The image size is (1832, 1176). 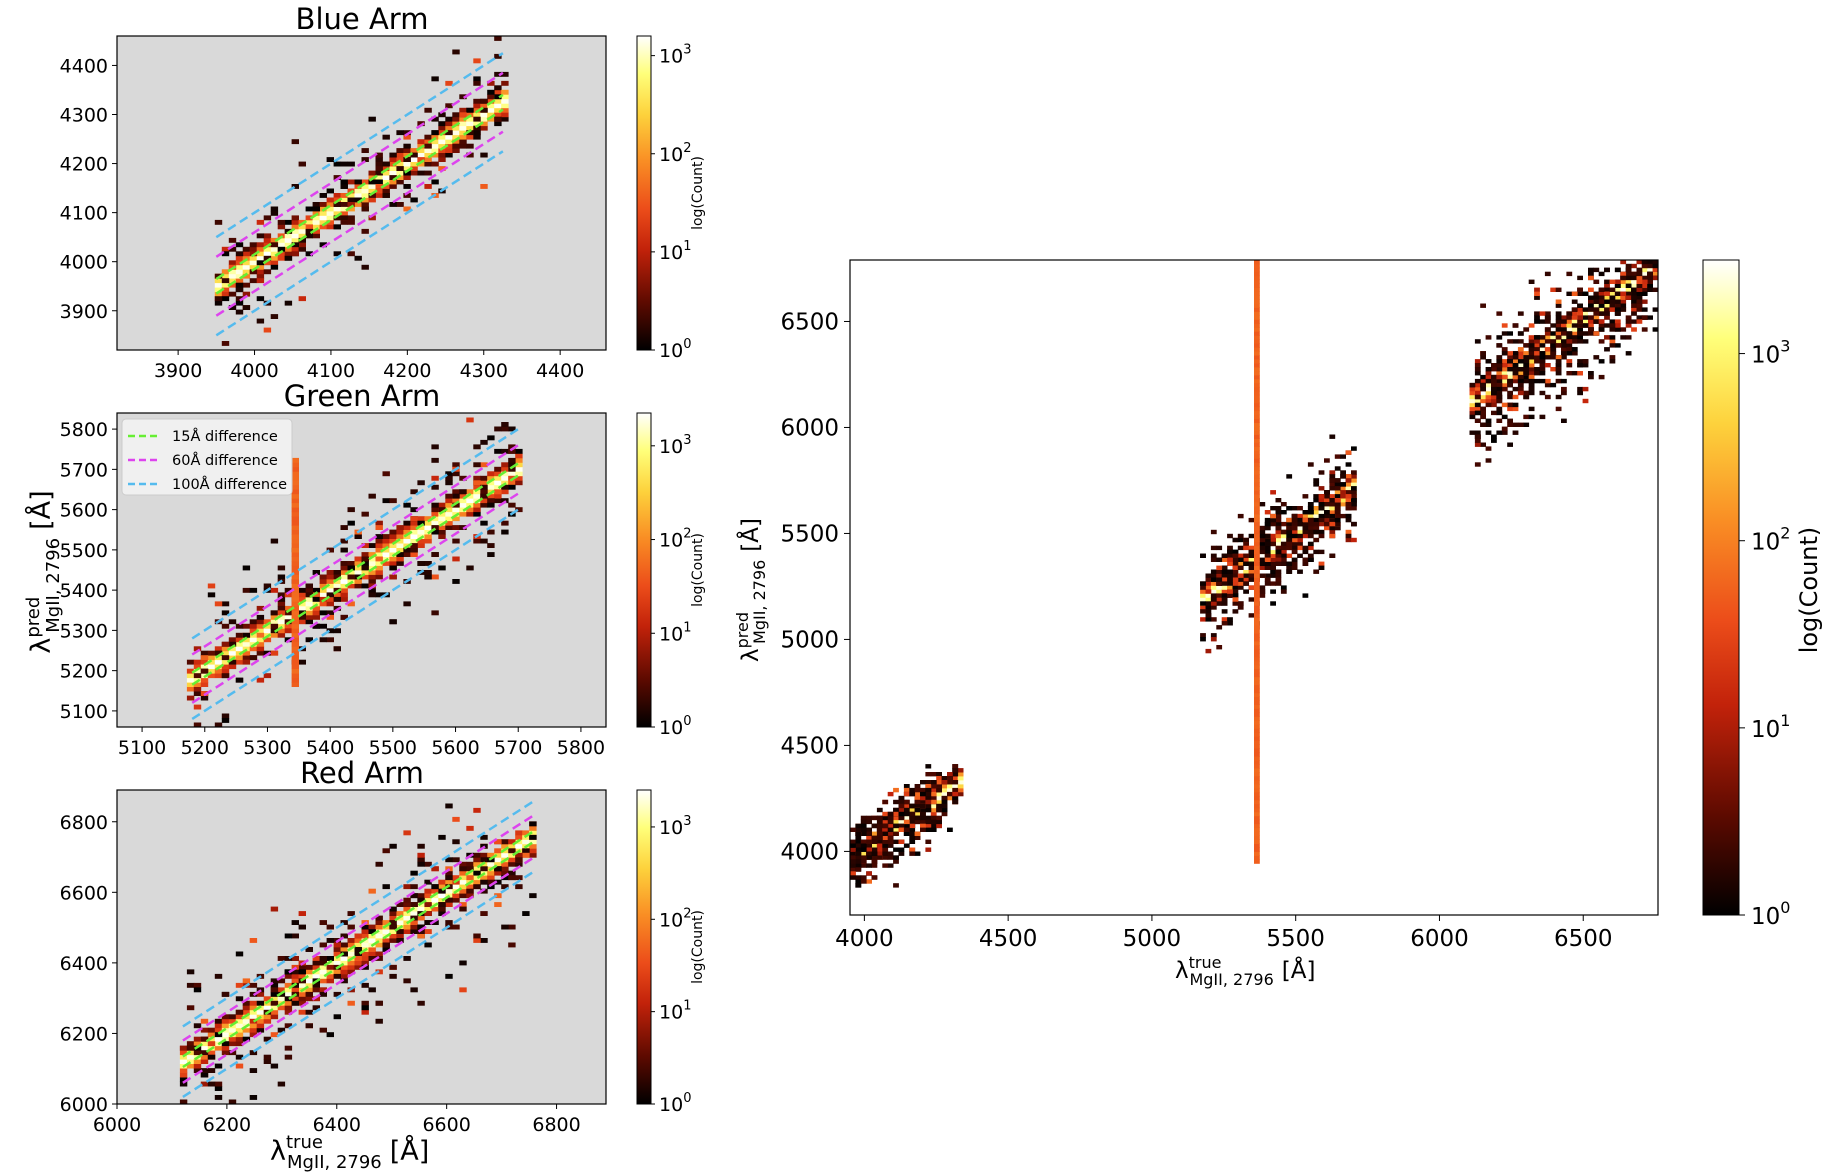 What do you see at coordinates (84, 964) in the screenshot?
I see `y-tick-label: 6400` at bounding box center [84, 964].